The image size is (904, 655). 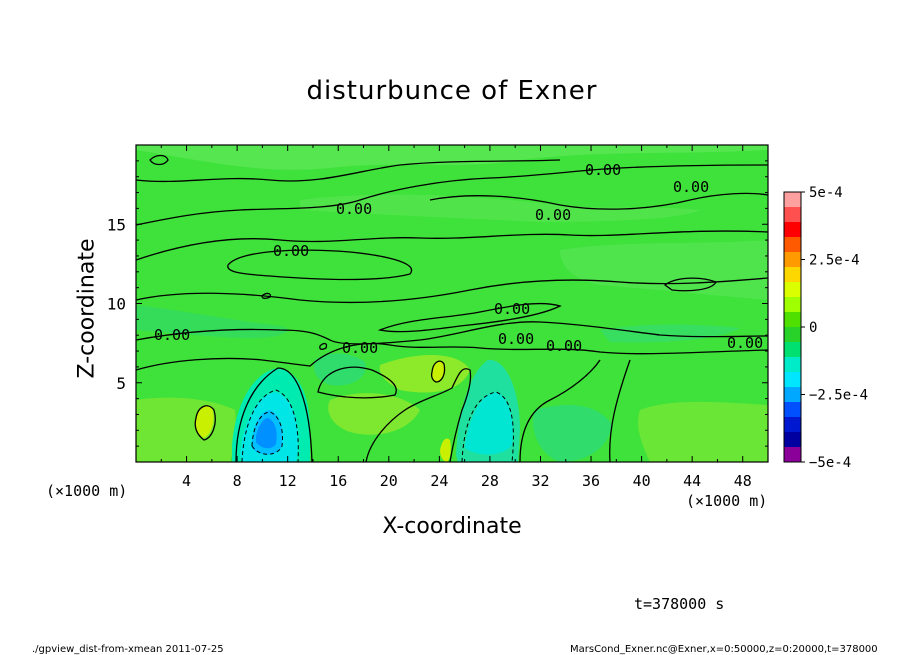 I want to click on colorbar-label: 5e-4, so click(x=826, y=193).